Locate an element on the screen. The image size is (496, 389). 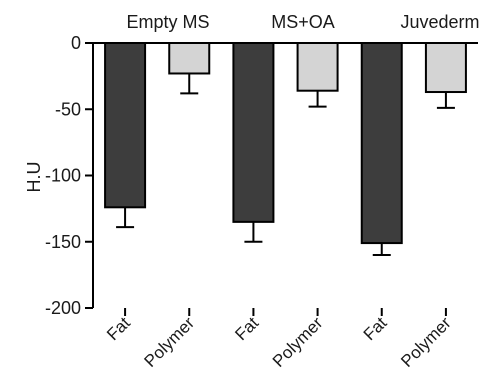
y-tick-label: -50 is located at coordinates (68, 109).